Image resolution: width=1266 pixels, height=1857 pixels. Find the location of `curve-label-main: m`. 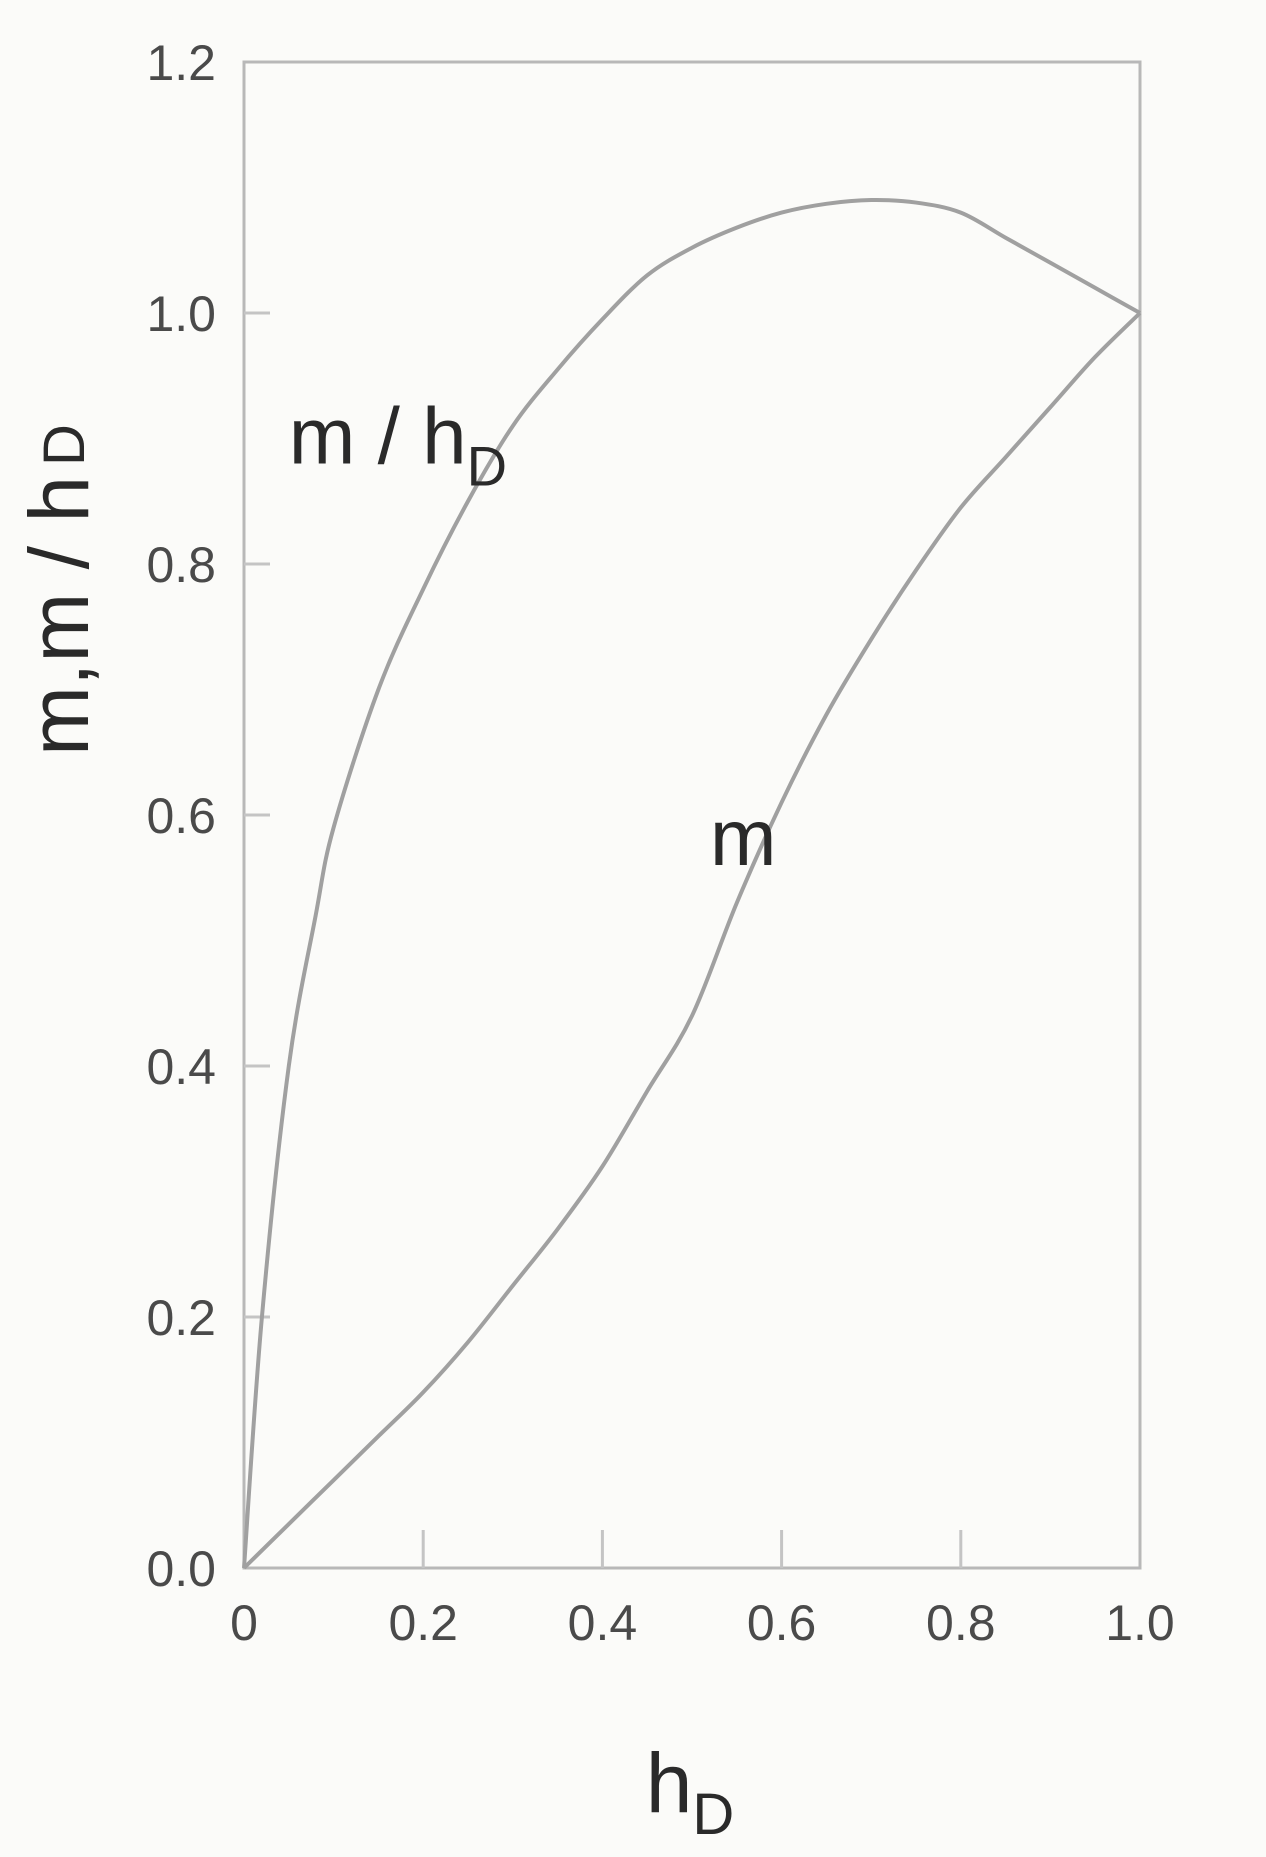

curve-label-main: m is located at coordinates (743, 837).